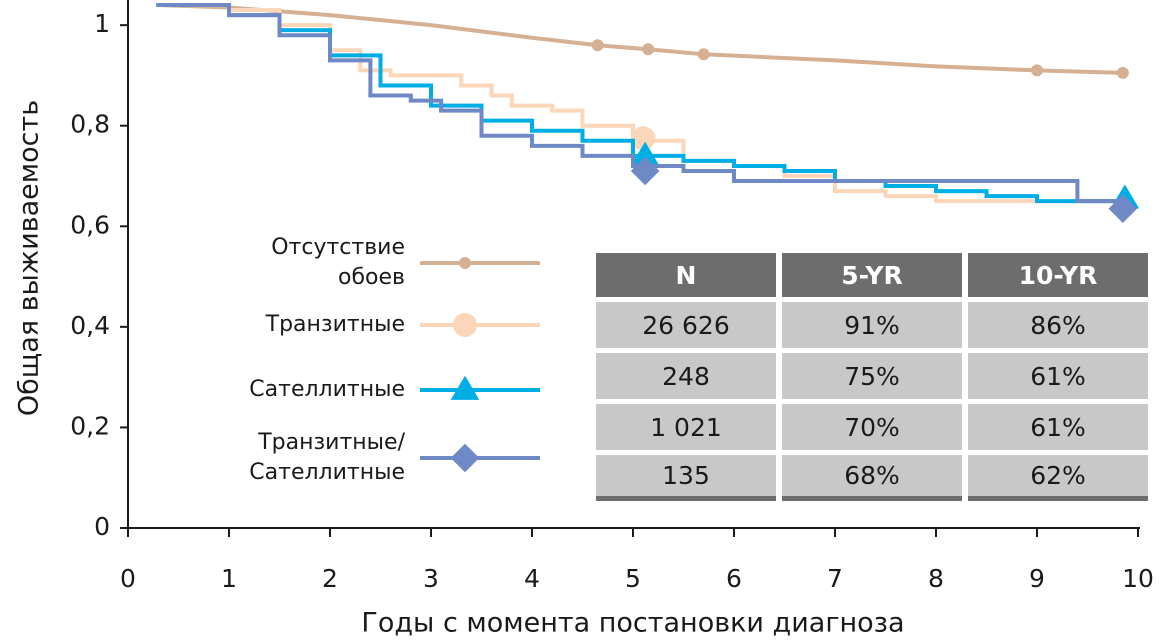  What do you see at coordinates (532, 578) in the screenshot?
I see `x-tick-label: 4` at bounding box center [532, 578].